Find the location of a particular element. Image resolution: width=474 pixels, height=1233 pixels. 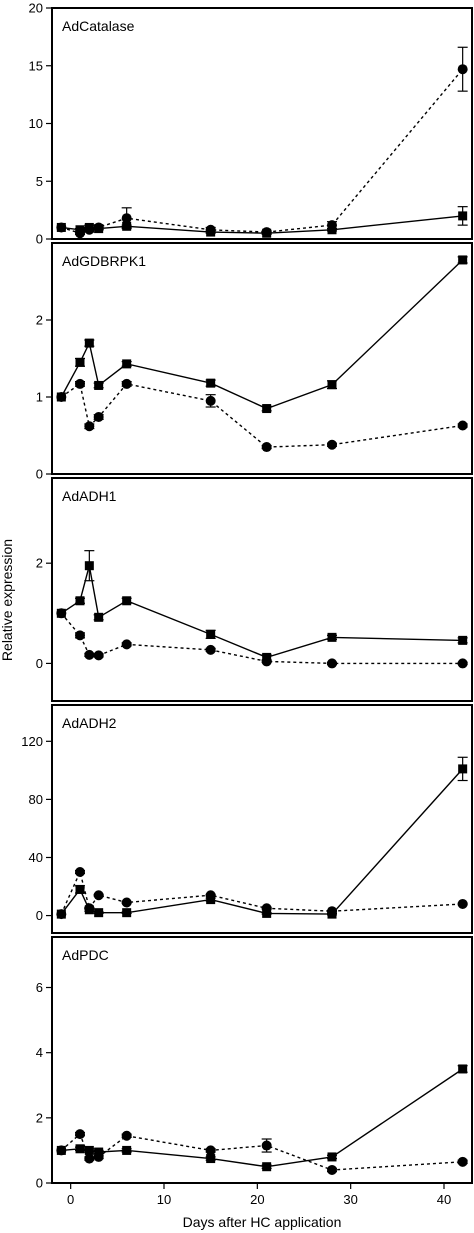

y-tick-label: 20 is located at coordinates (36, 8).